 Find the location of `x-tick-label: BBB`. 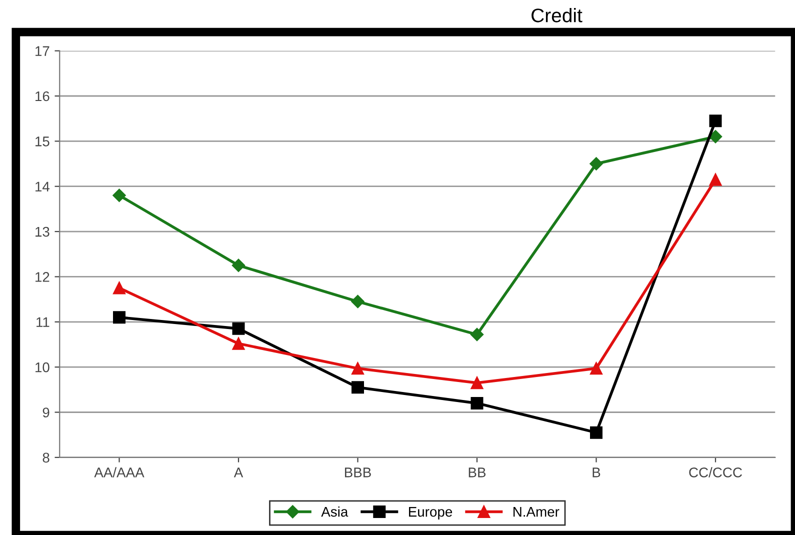

x-tick-label: BBB is located at coordinates (357, 473).